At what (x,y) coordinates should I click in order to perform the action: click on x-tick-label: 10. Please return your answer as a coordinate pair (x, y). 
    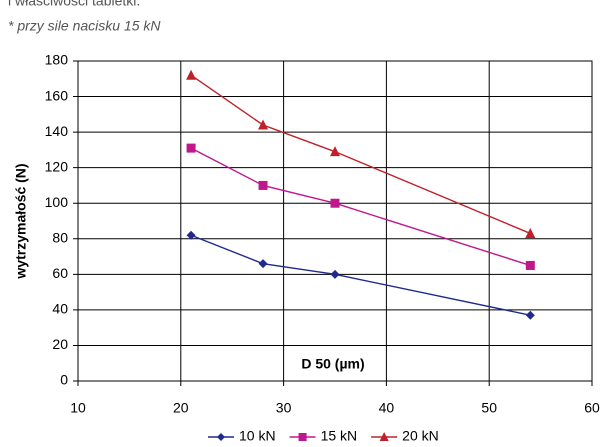
    Looking at the image, I should click on (78, 408).